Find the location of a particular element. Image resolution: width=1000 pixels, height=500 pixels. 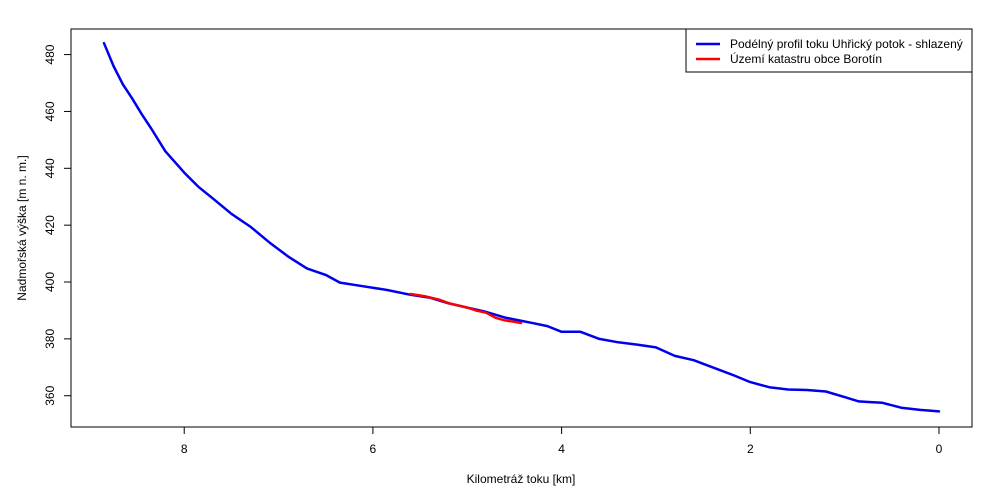

y-tick-label: 460 is located at coordinates (50, 111).